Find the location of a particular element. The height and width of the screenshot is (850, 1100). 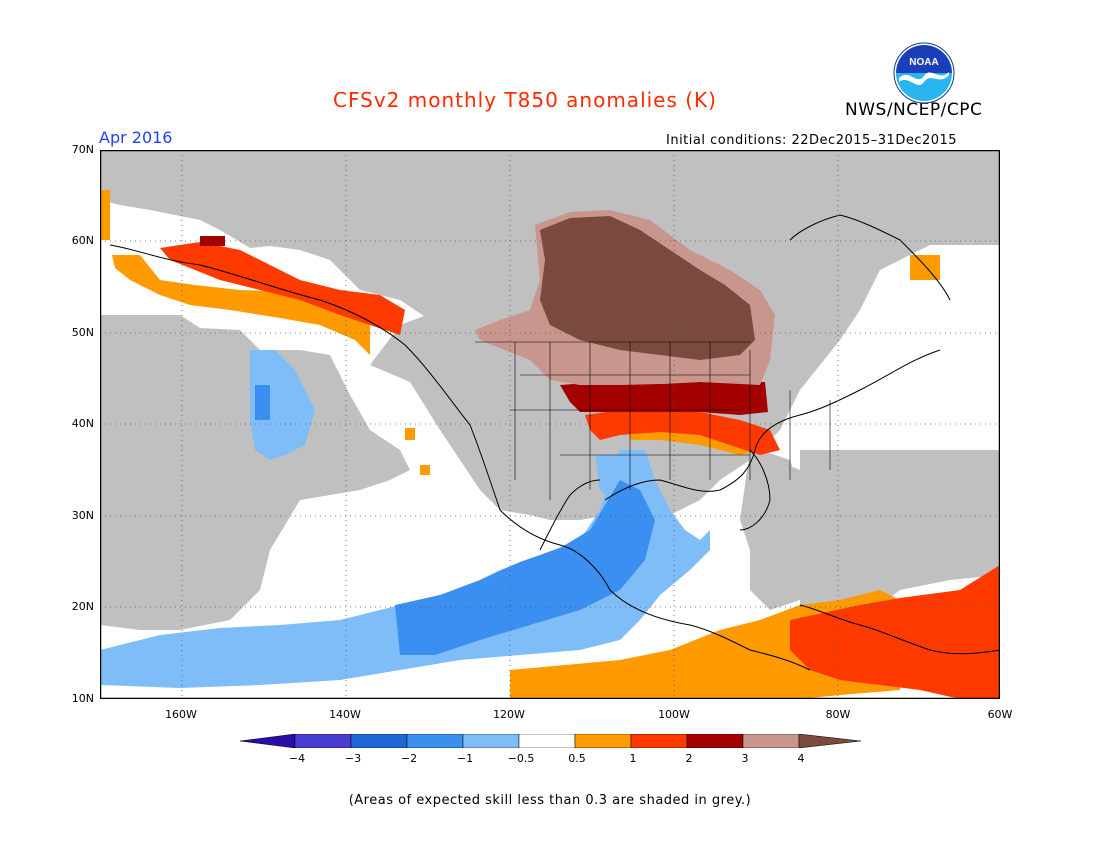

colorbar-label: −1 is located at coordinates (465, 758).